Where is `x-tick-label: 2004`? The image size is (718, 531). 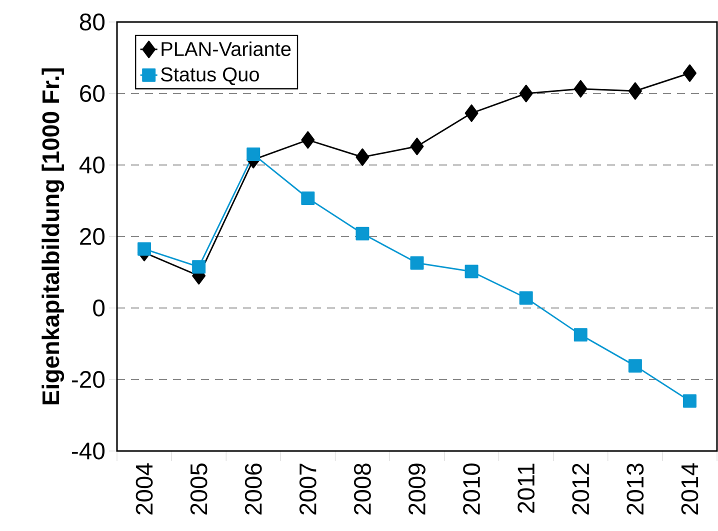 x-tick-label: 2004 is located at coordinates (144, 489).